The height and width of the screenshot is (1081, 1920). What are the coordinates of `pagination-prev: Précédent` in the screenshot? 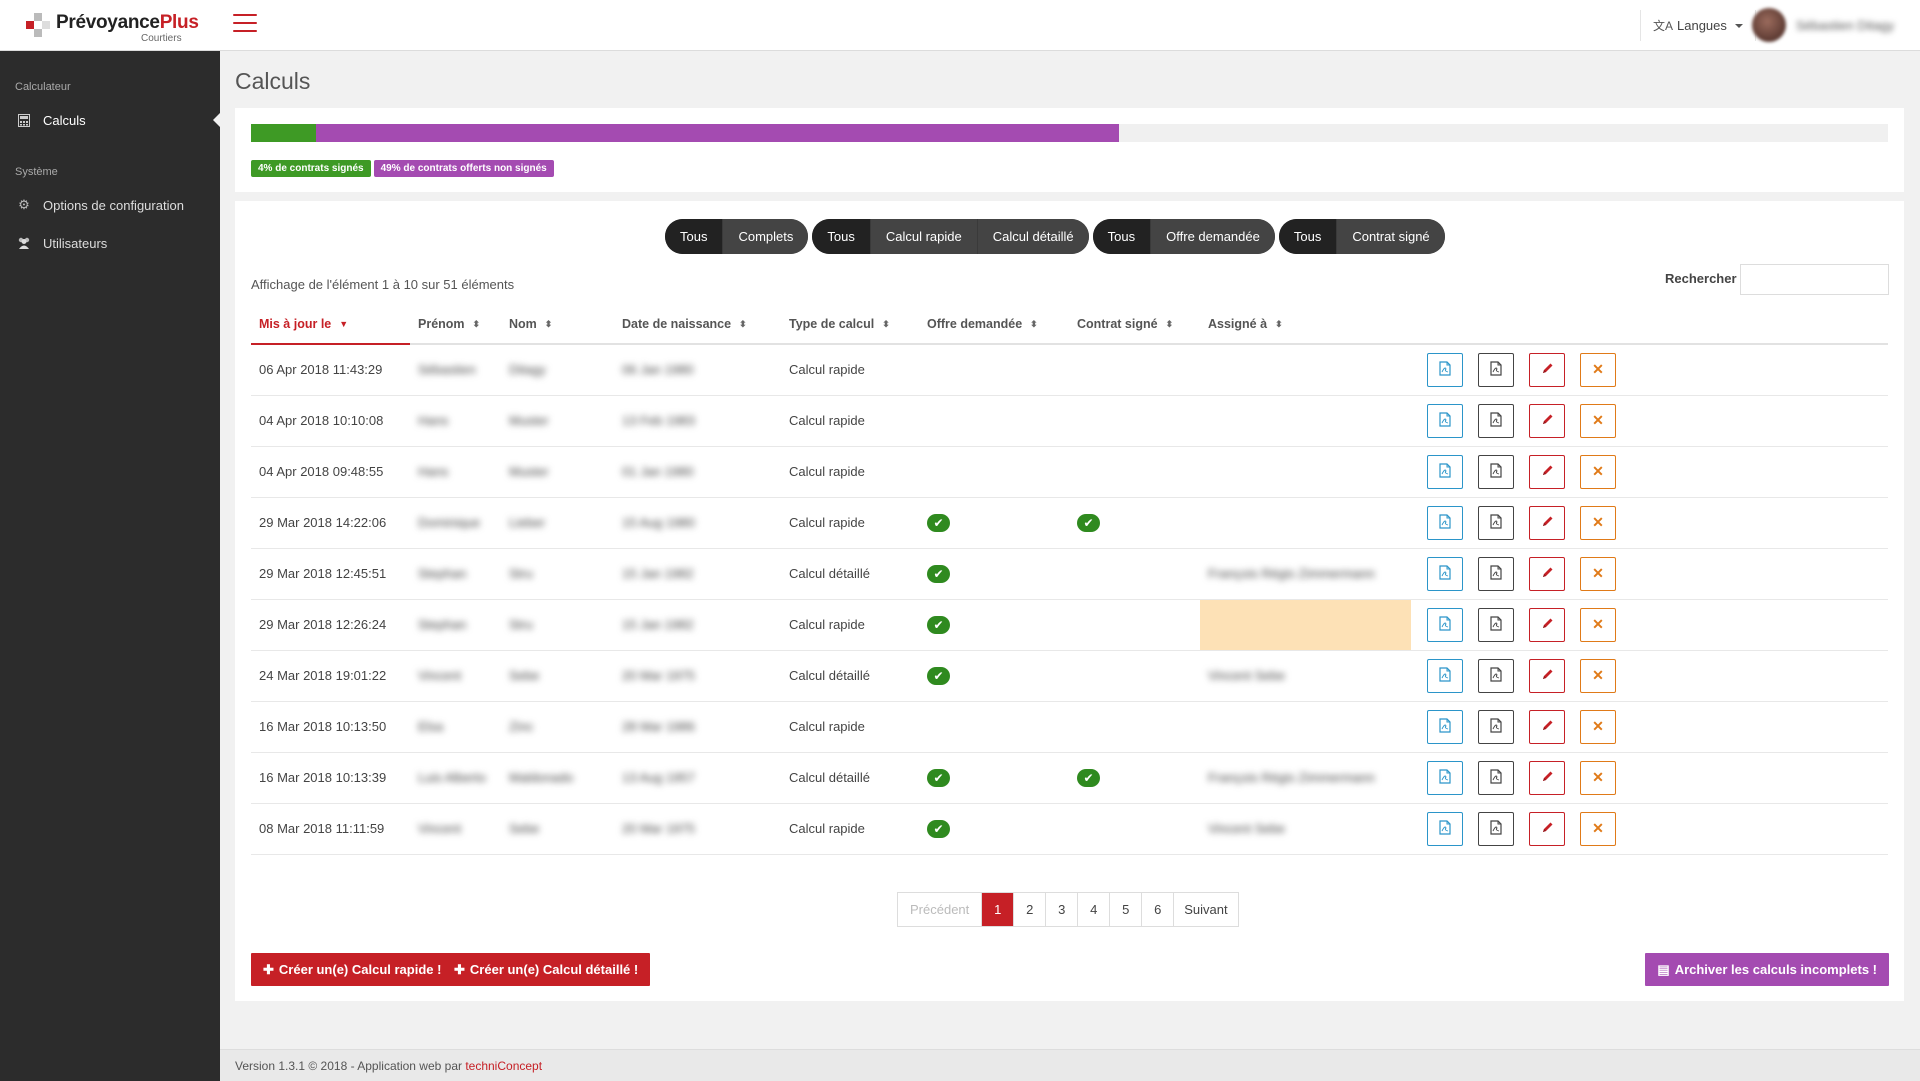 It's located at (940, 909).